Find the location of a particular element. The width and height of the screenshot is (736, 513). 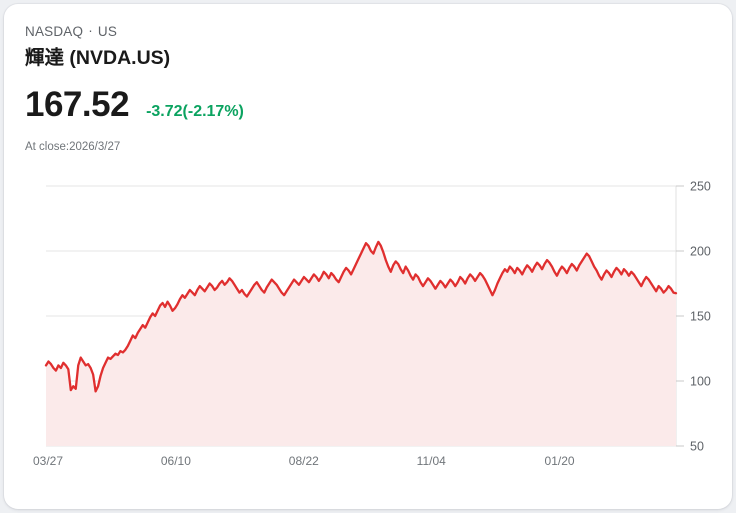

x-tick-label: 08/22 is located at coordinates (304, 461).